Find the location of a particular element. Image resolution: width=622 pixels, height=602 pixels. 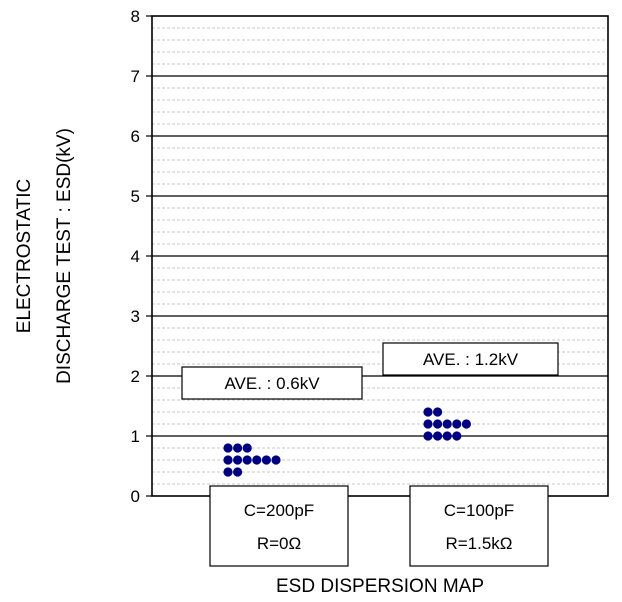

category-label-line-1: C=100pF is located at coordinates (479, 510).